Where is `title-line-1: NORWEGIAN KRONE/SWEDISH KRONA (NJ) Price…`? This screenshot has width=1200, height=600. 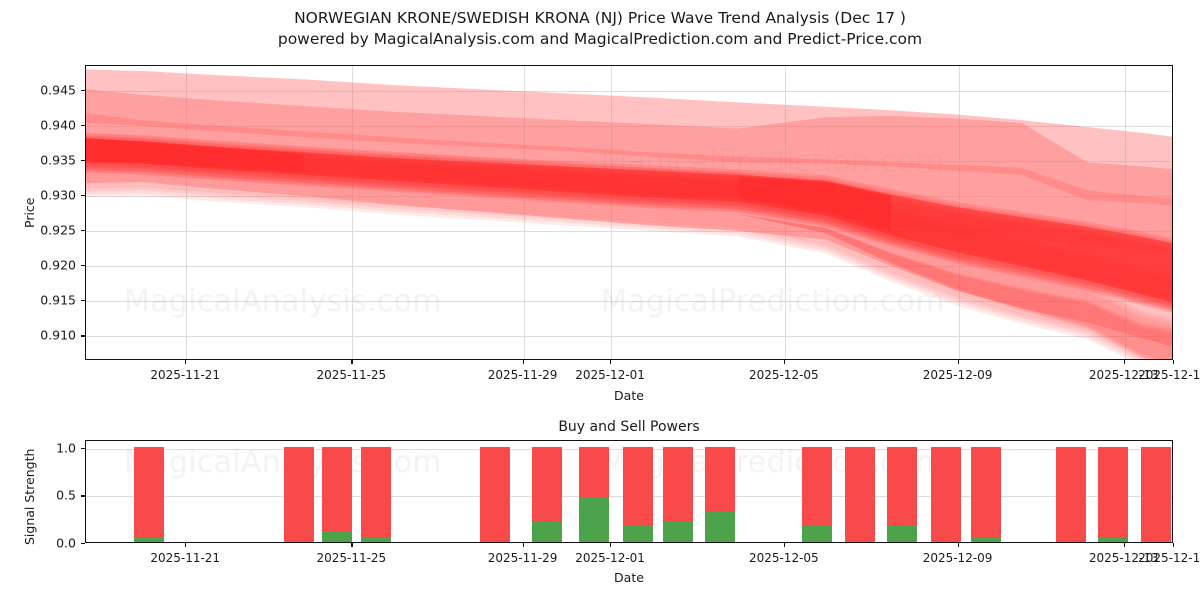
title-line-1: NORWEGIAN KRONE/SWEDISH KRONA (NJ) Price… is located at coordinates (600, 18).